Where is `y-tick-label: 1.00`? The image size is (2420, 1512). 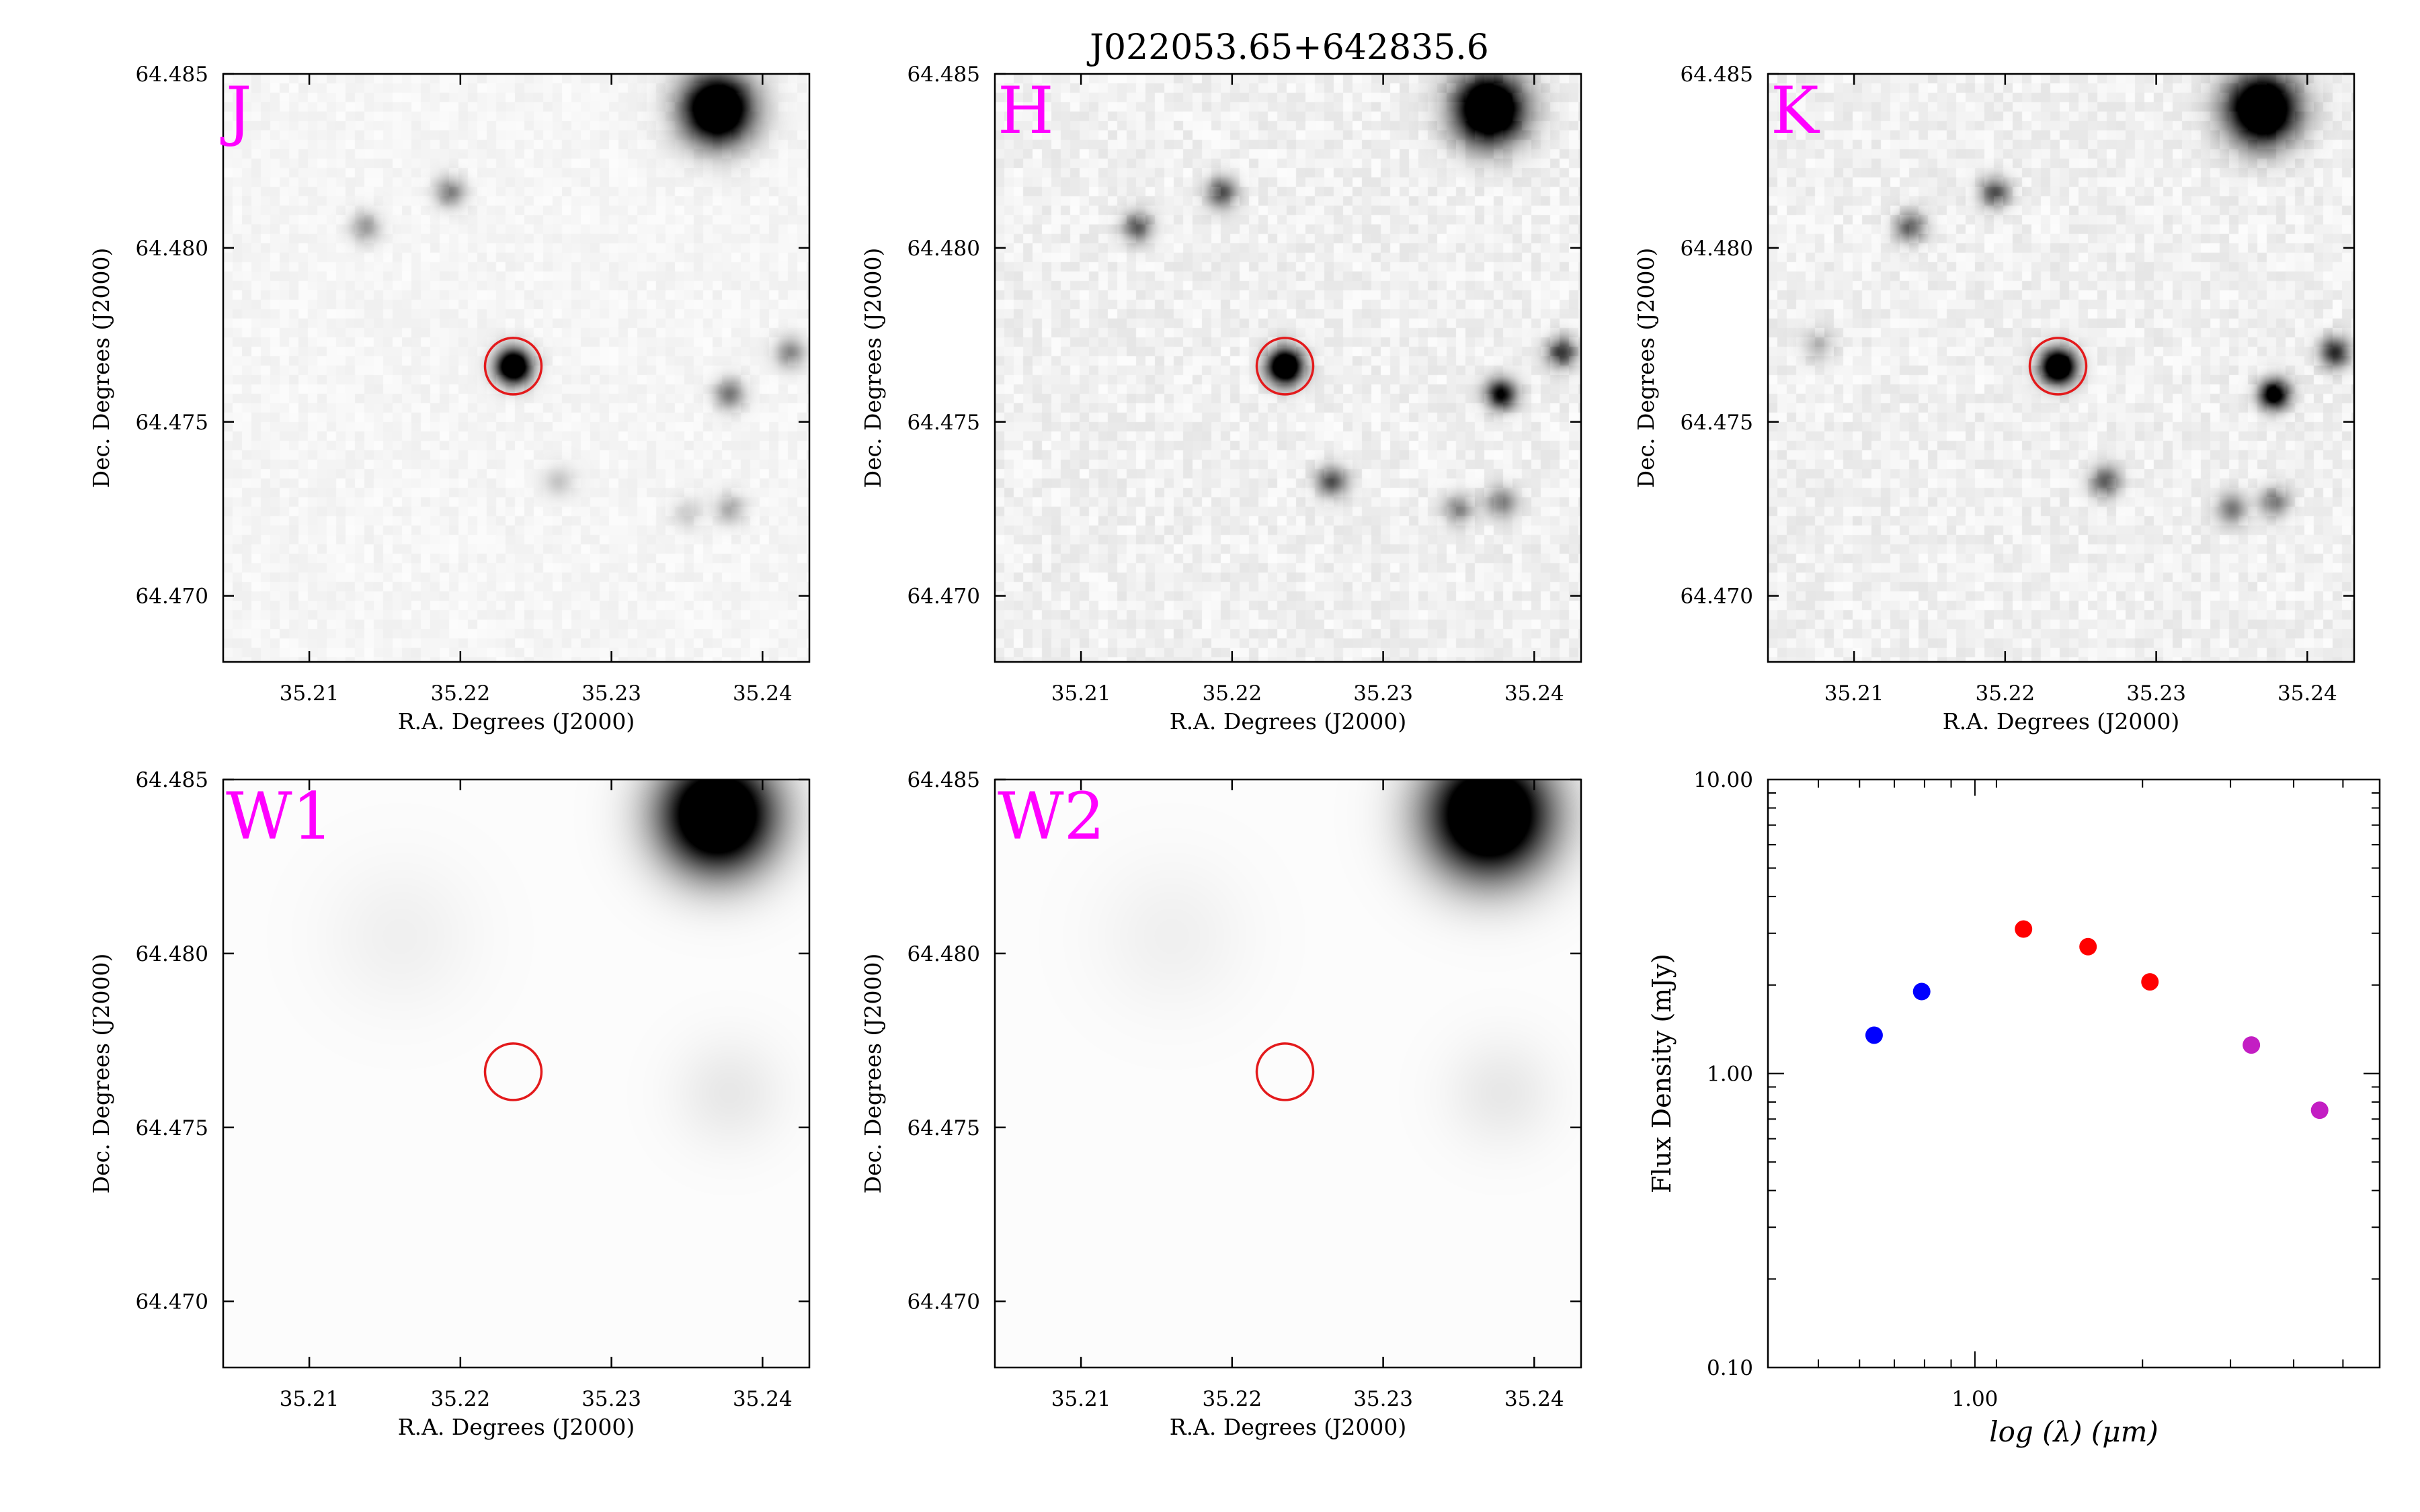 y-tick-label: 1.00 is located at coordinates (1730, 1075).